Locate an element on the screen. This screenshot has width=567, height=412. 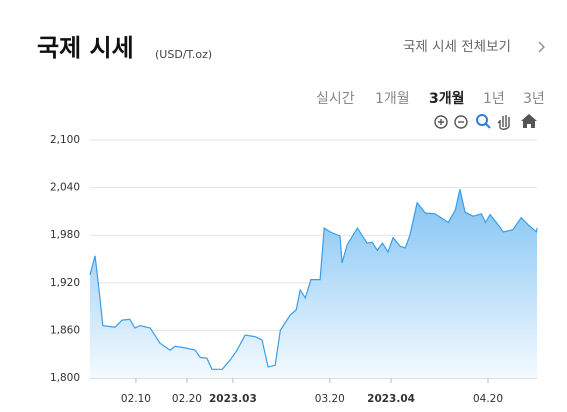
period-tab: 1개월 is located at coordinates (392, 99).